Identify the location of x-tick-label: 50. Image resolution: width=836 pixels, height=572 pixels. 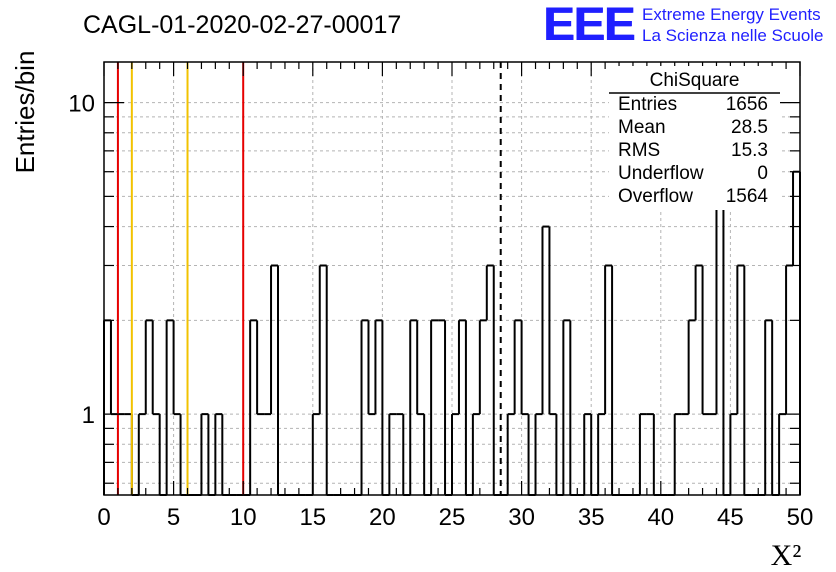
(800, 517).